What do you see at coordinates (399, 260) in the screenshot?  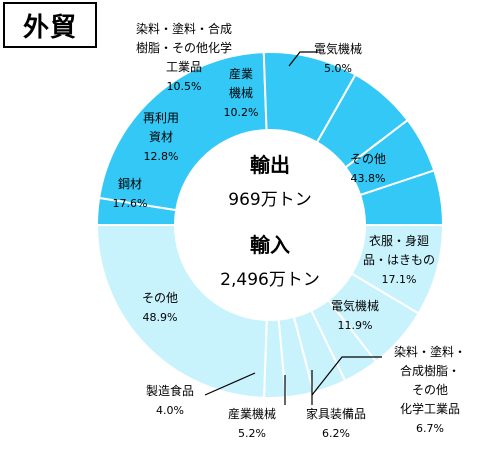 I see `import-label-0: 品・はきもの` at bounding box center [399, 260].